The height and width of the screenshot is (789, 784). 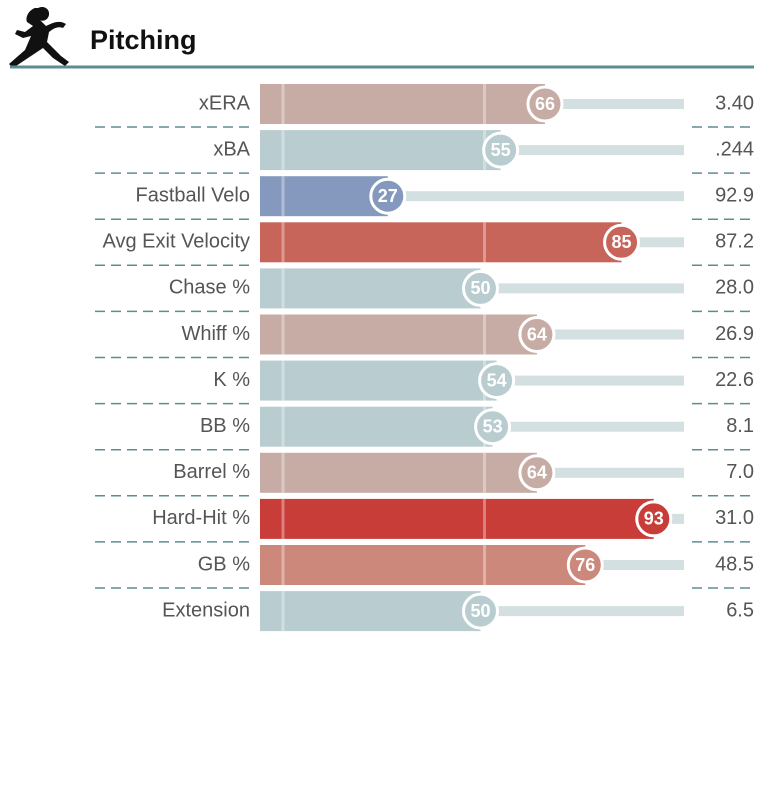 What do you see at coordinates (224, 564) in the screenshot?
I see `metric-label: GB %` at bounding box center [224, 564].